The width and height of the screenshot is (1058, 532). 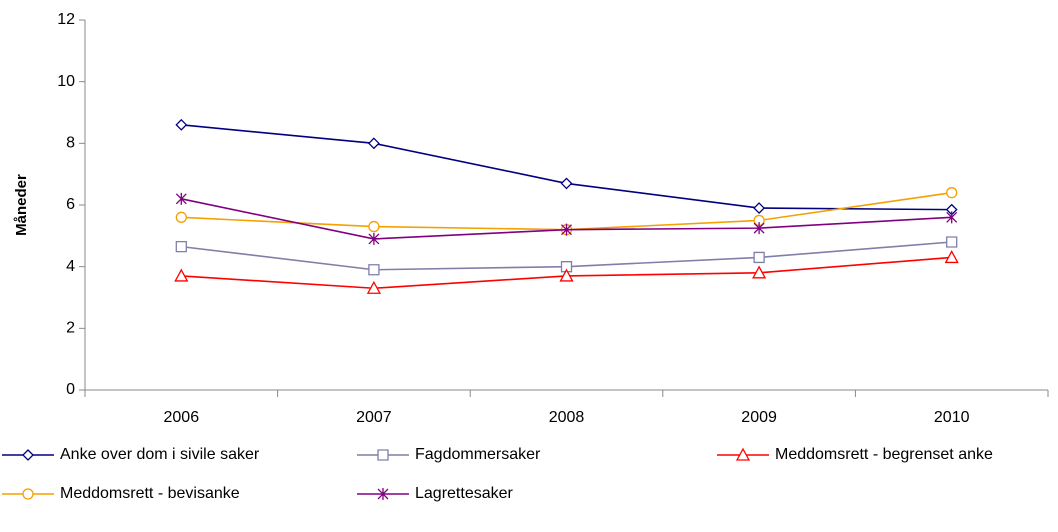 I want to click on series-line, so click(x=566, y=167).